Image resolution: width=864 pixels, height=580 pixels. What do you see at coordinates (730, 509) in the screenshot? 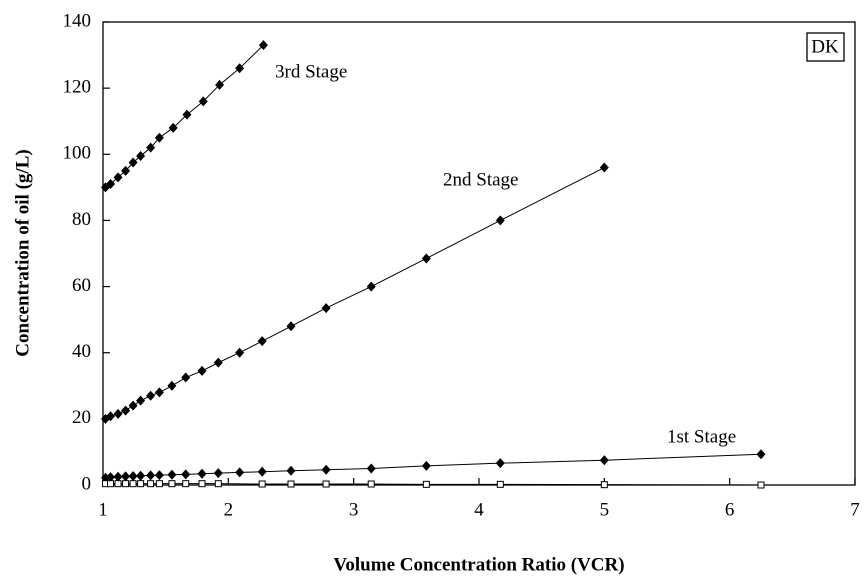
I see `x-tick-label: 6` at bounding box center [730, 509].